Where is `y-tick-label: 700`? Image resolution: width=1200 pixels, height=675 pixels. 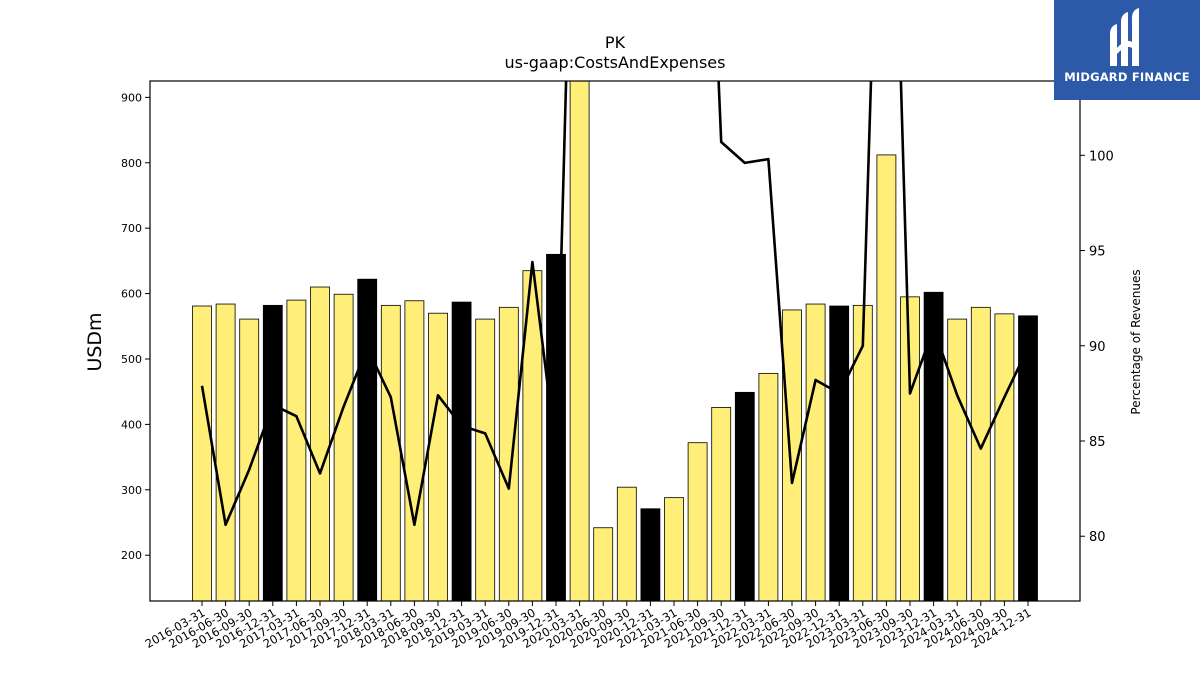 y-tick-label: 700 is located at coordinates (131, 228).